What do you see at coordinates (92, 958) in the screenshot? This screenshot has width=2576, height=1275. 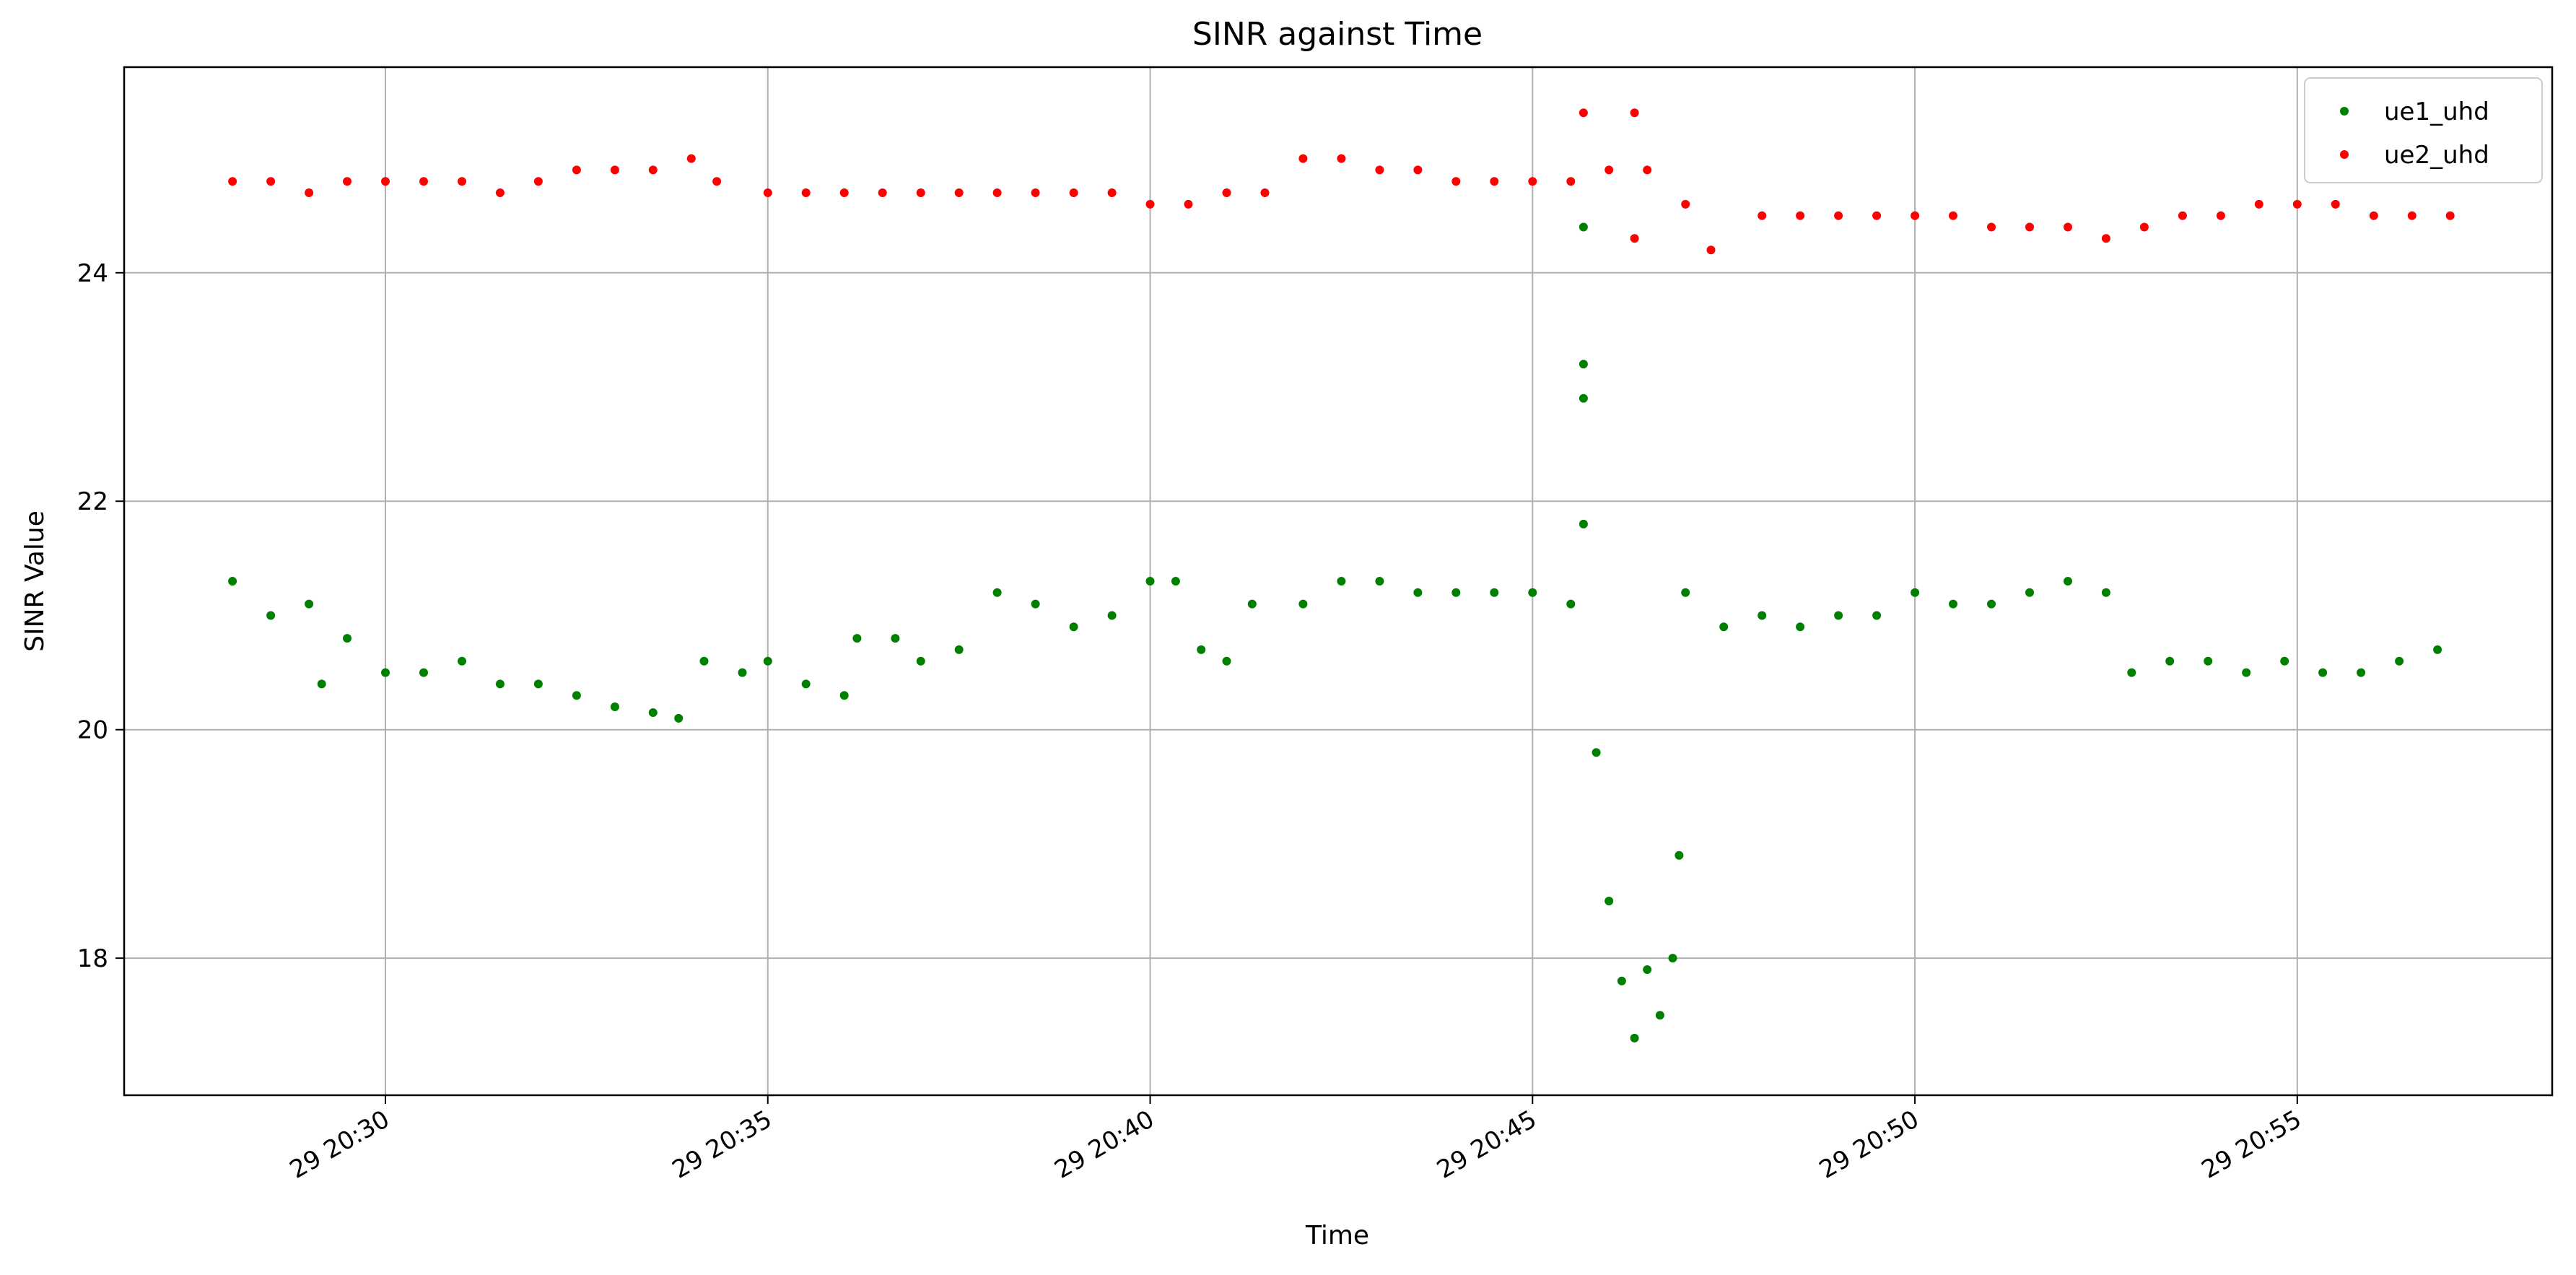 I see `y-tick-label: 18` at bounding box center [92, 958].